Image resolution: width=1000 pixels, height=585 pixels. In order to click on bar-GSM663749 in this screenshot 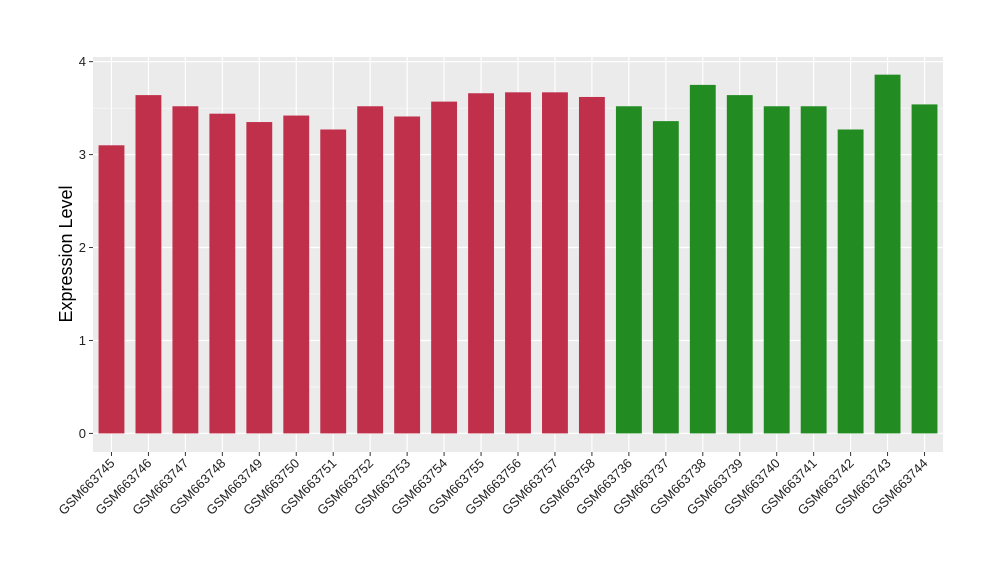, I will do `click(259, 278)`.